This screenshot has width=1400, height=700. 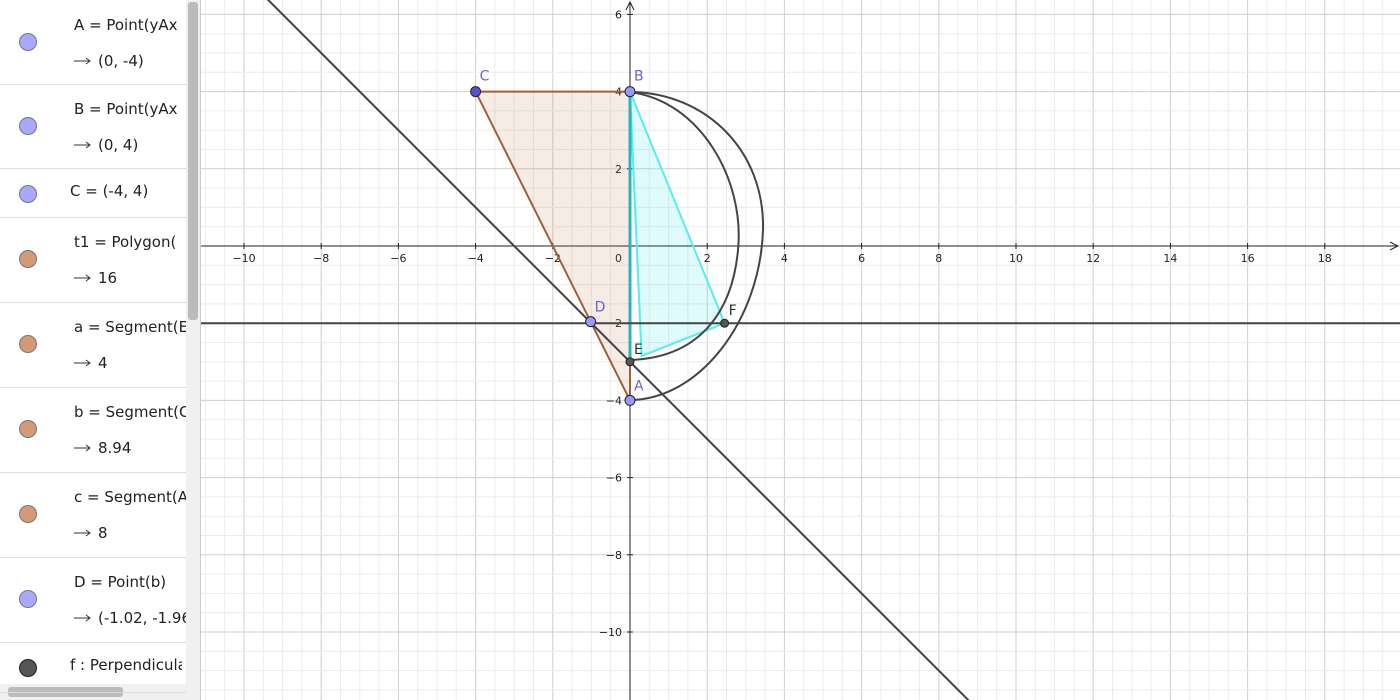 I want to click on y-tick-label: 2, so click(x=618, y=169).